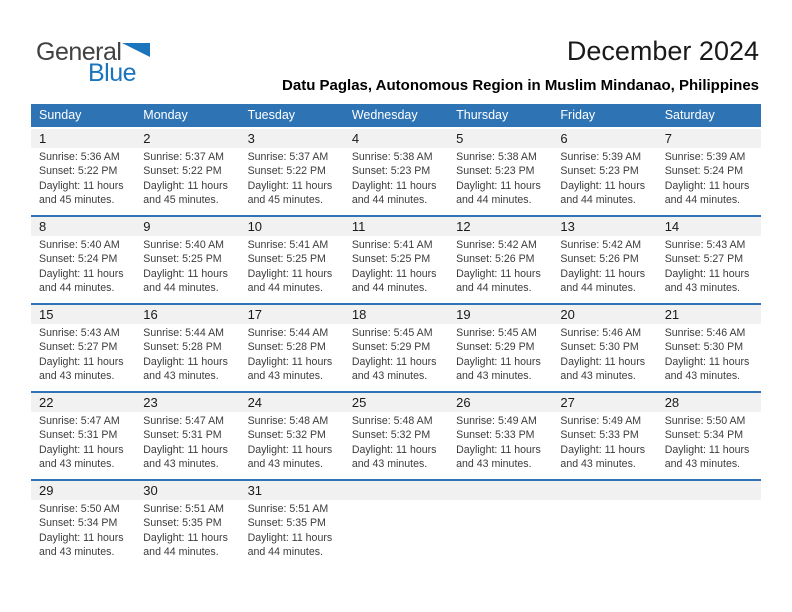 The width and height of the screenshot is (792, 612). Describe the element at coordinates (358, 226) in the screenshot. I see `day-number: 11` at that location.